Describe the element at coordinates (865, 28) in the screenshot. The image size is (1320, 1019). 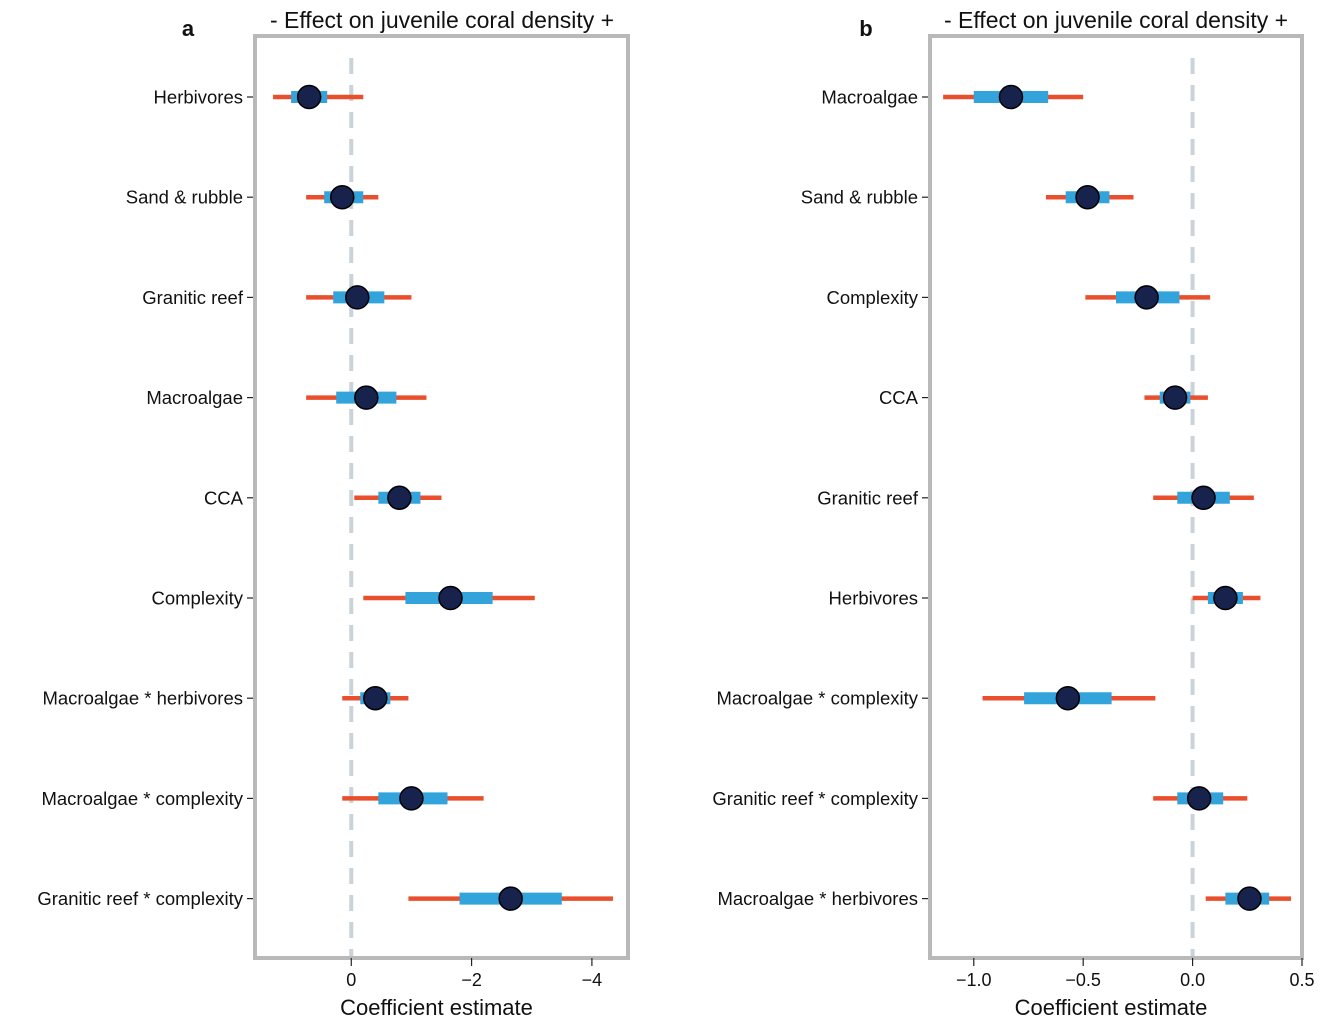
I see `panel-letter: b` at that location.